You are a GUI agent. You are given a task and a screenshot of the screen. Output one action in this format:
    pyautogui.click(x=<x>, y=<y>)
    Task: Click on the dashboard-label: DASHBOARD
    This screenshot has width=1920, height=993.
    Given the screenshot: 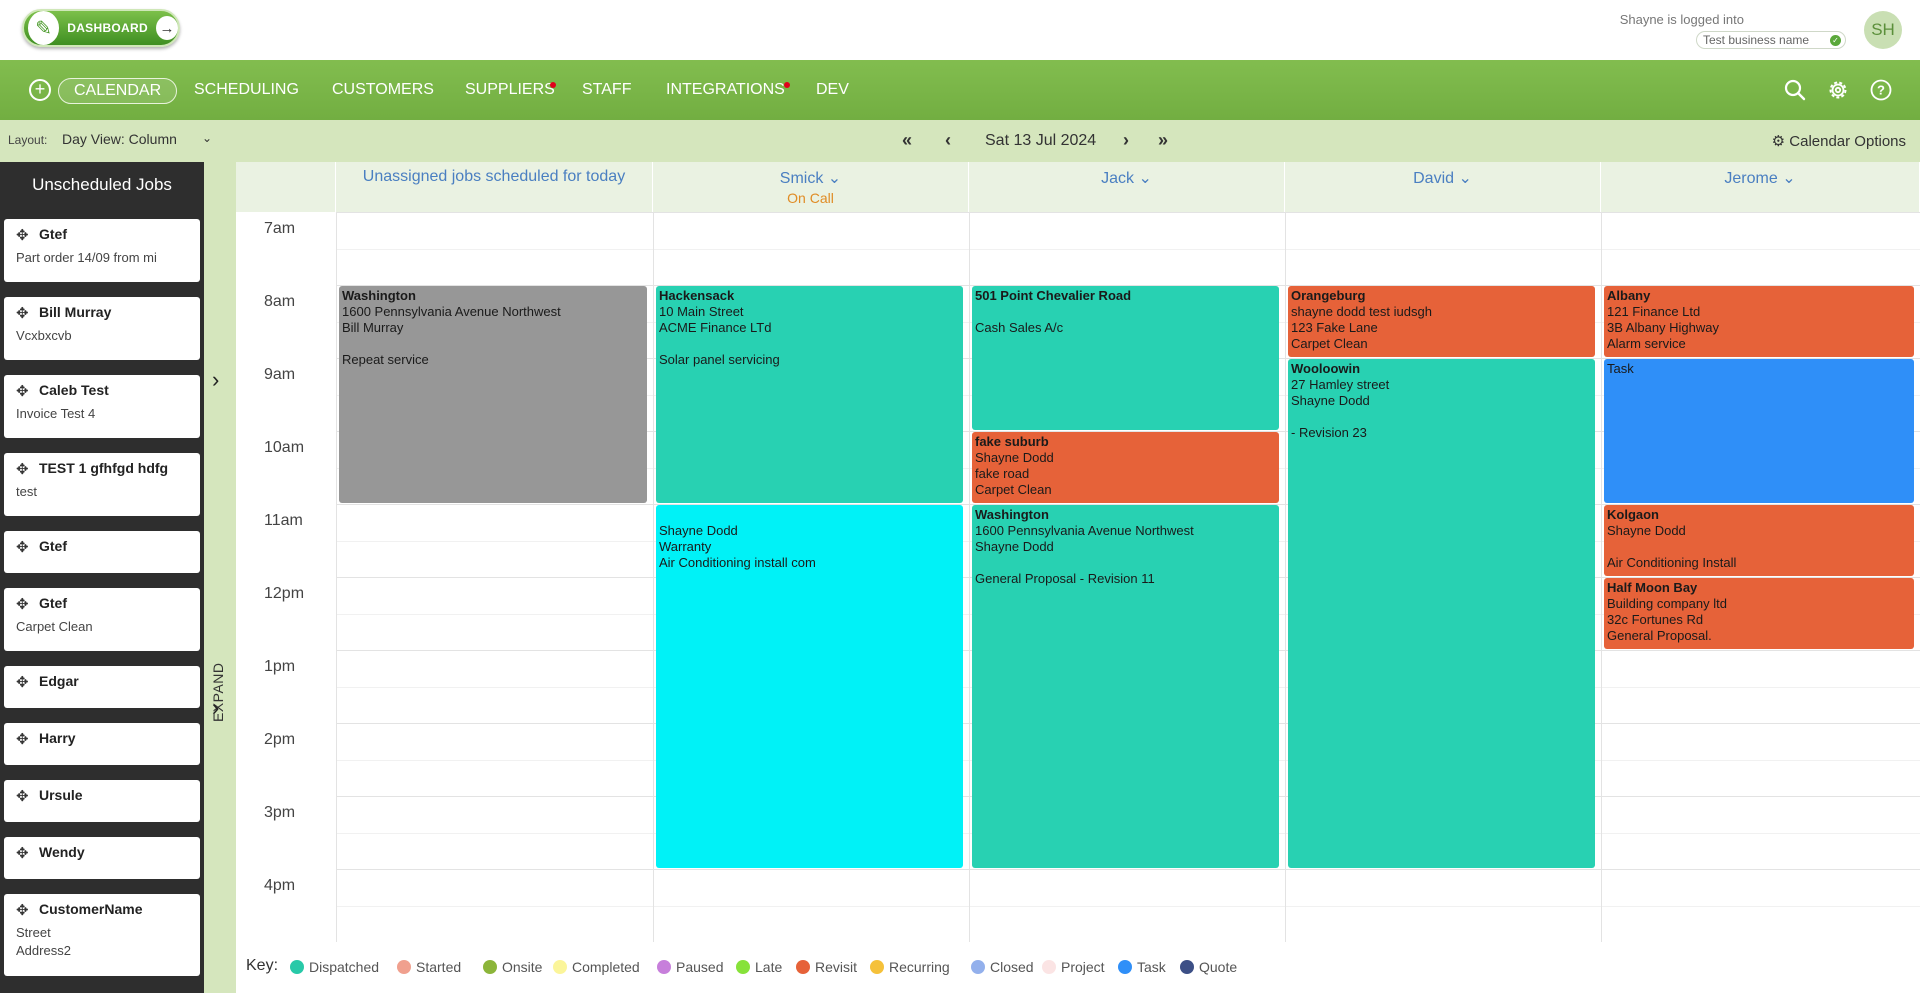 What is the action you would take?
    pyautogui.click(x=107, y=28)
    